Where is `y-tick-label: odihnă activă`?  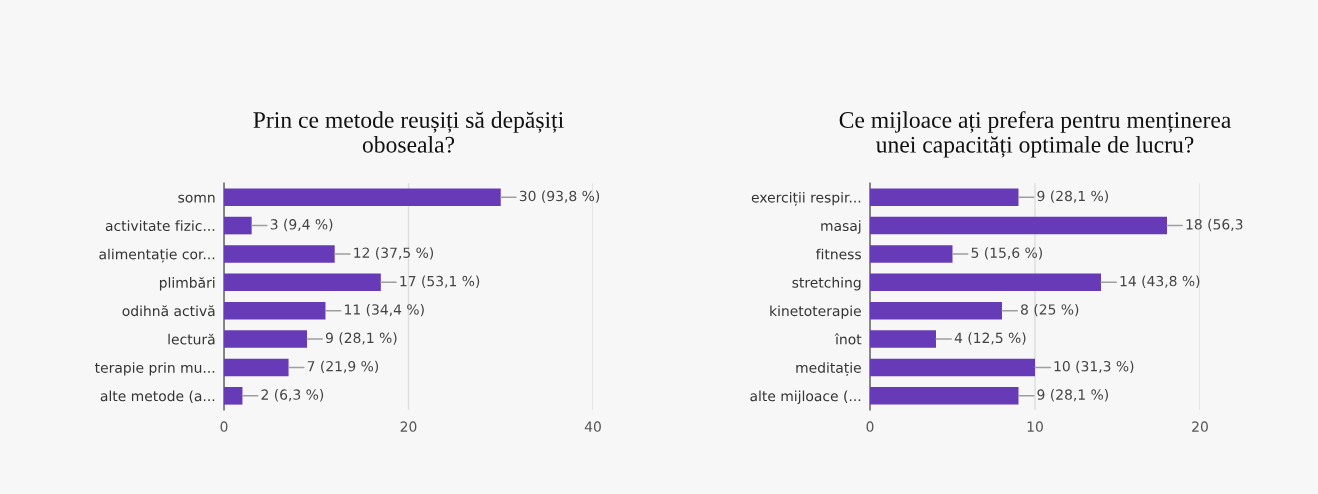
y-tick-label: odihnă activă is located at coordinates (168, 311).